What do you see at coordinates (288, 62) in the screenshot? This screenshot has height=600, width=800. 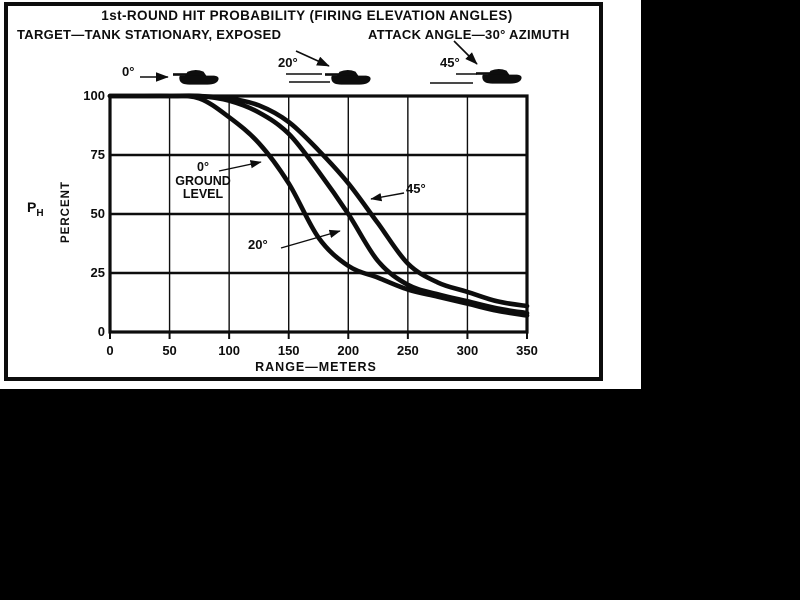 I see `tank-angle-label-20: 20°` at bounding box center [288, 62].